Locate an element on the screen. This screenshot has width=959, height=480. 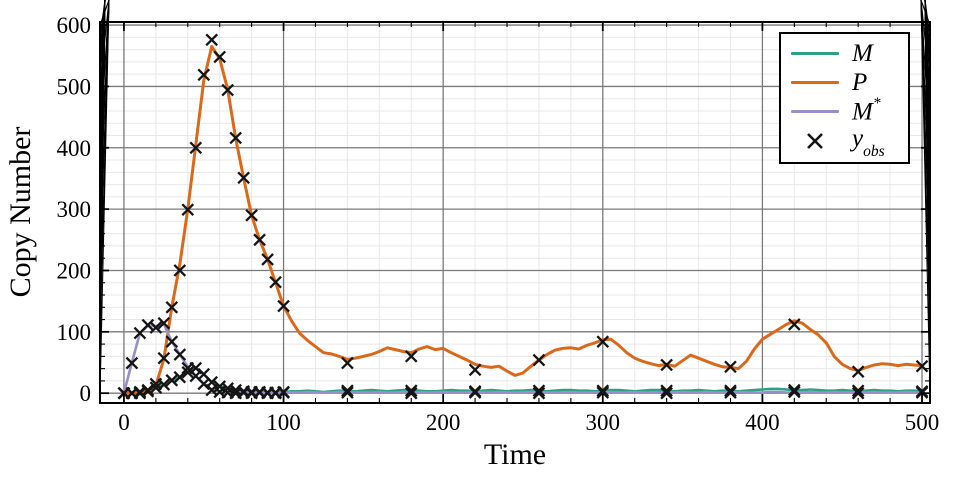
line-swatch-M is located at coordinates (815, 53).